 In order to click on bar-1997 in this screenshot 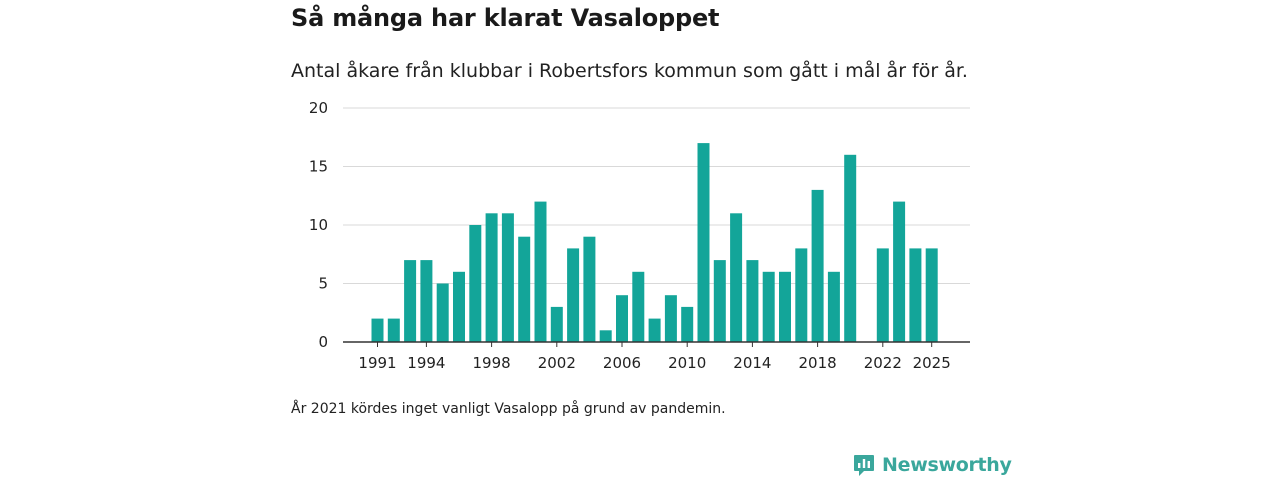, I will do `click(475, 283)`.